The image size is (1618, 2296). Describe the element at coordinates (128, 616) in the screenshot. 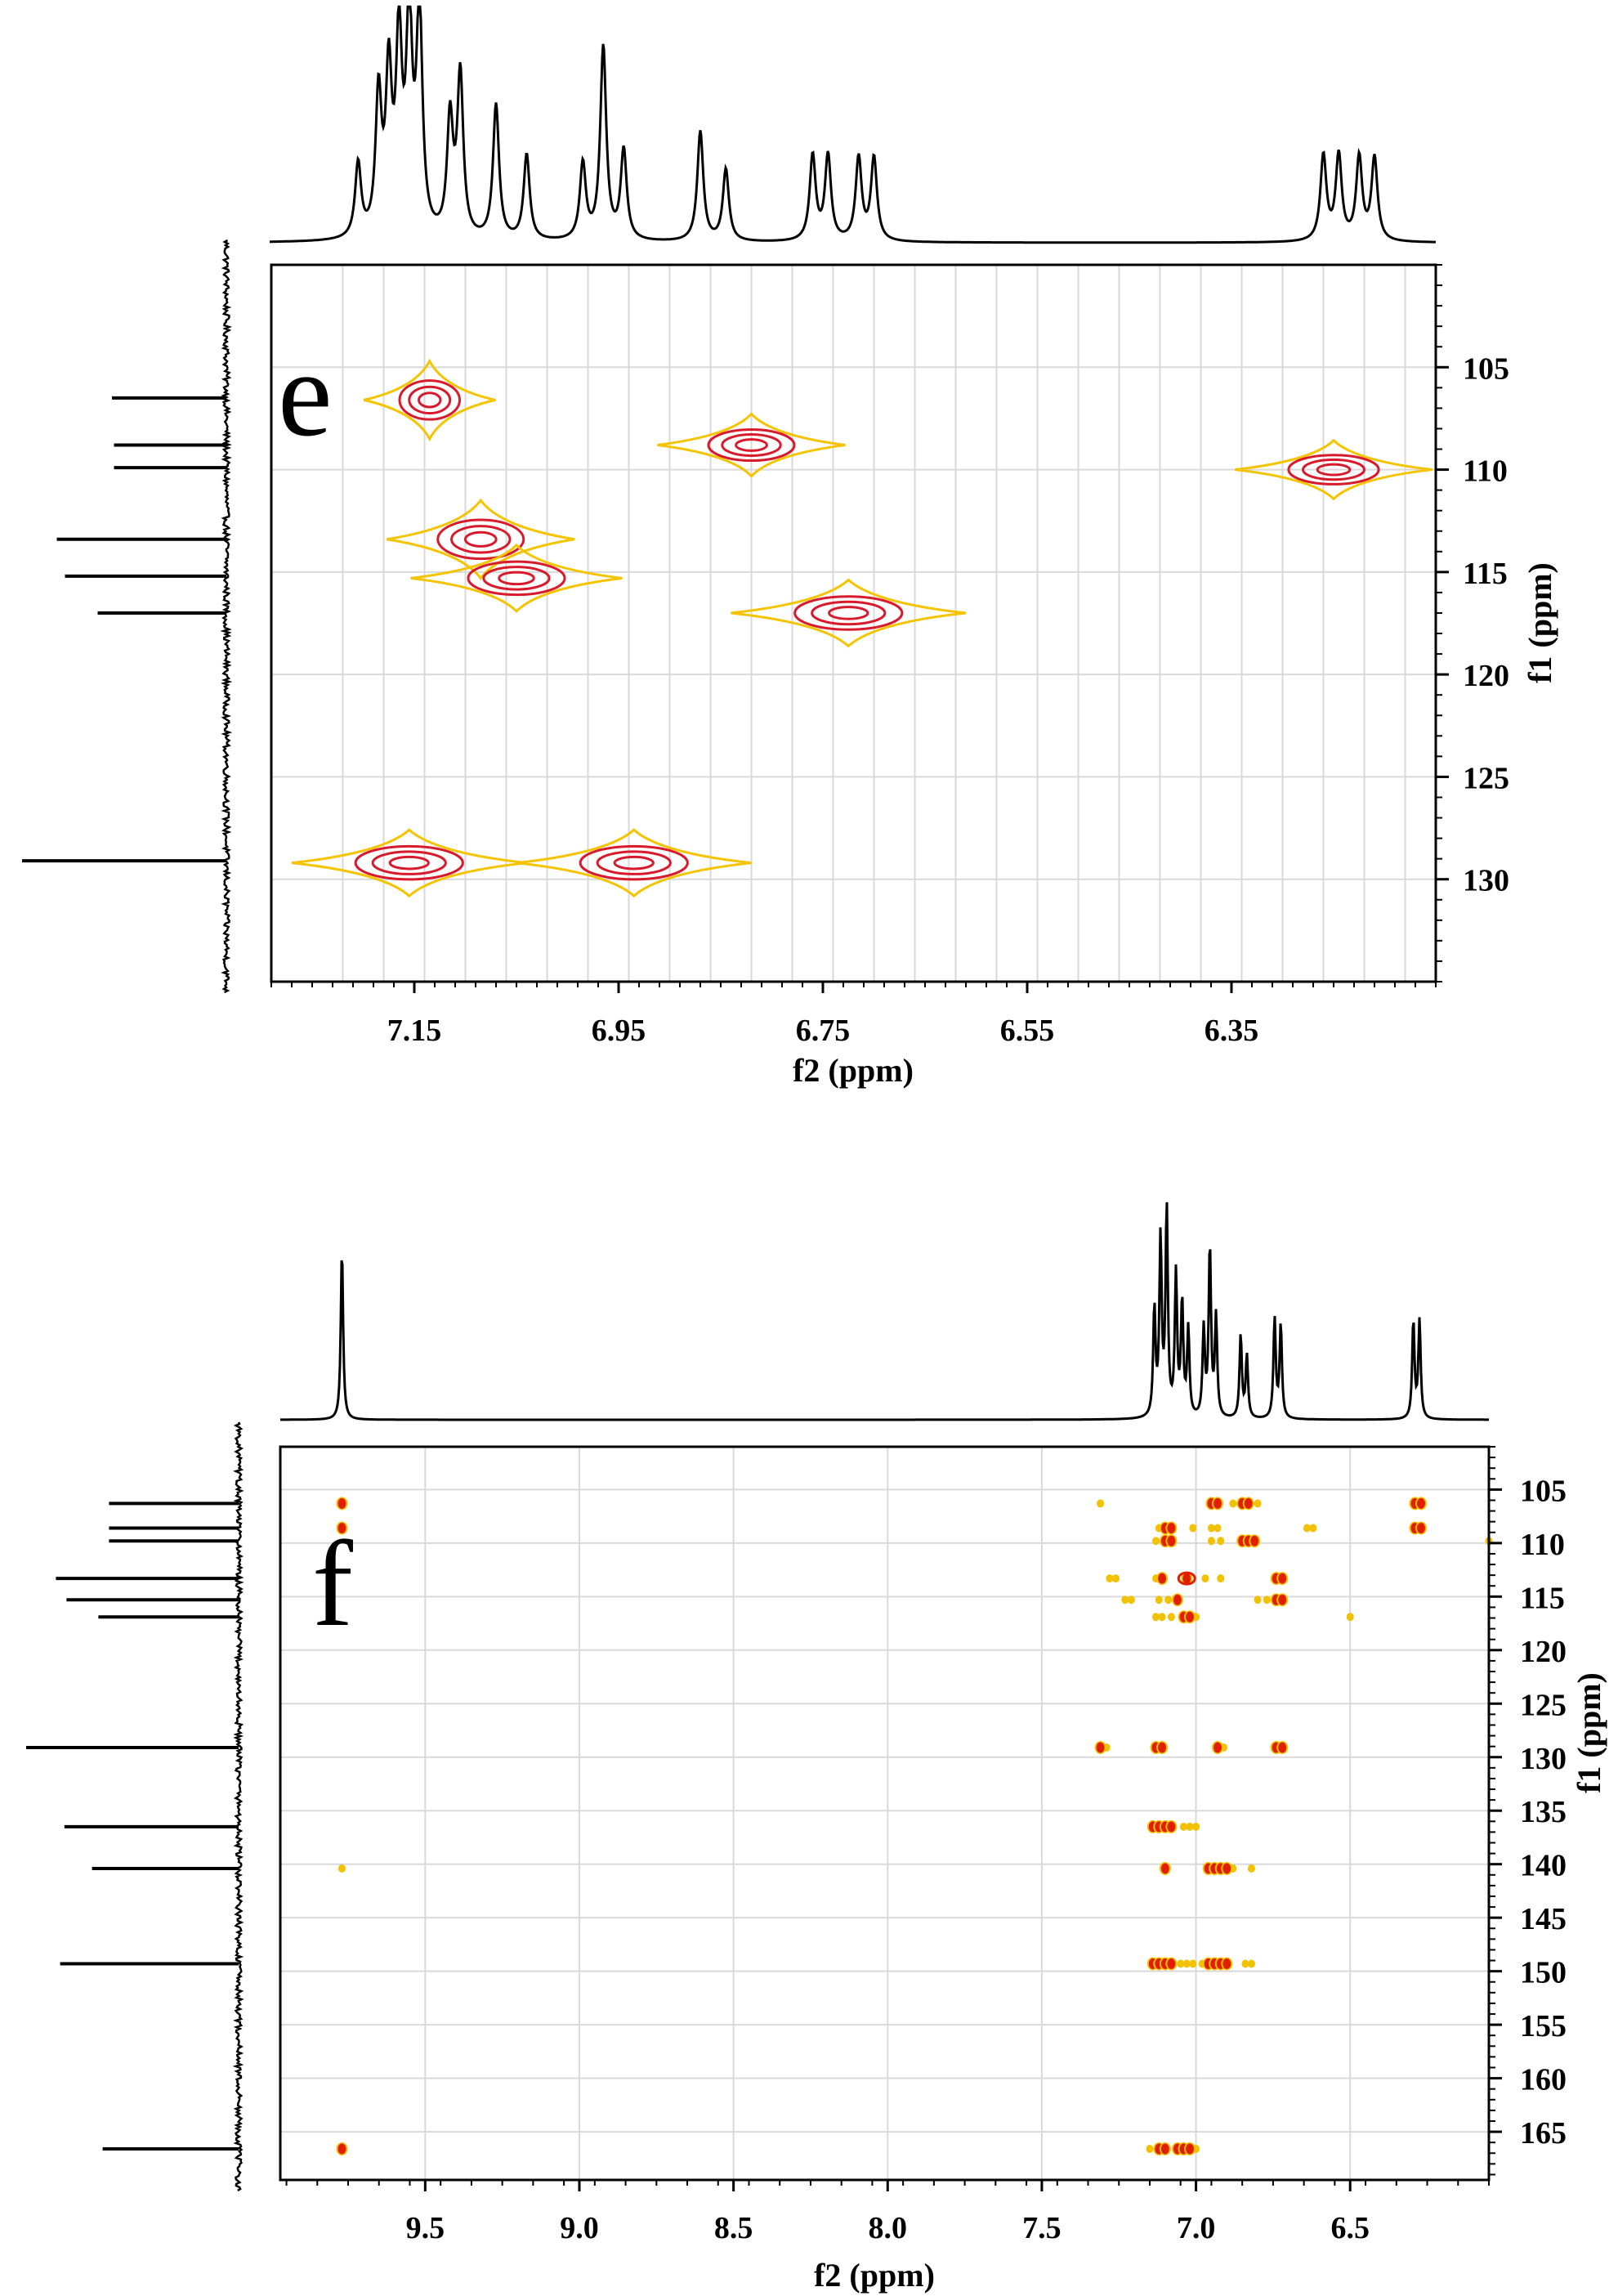

I see `panel-e-13c-projection` at that location.